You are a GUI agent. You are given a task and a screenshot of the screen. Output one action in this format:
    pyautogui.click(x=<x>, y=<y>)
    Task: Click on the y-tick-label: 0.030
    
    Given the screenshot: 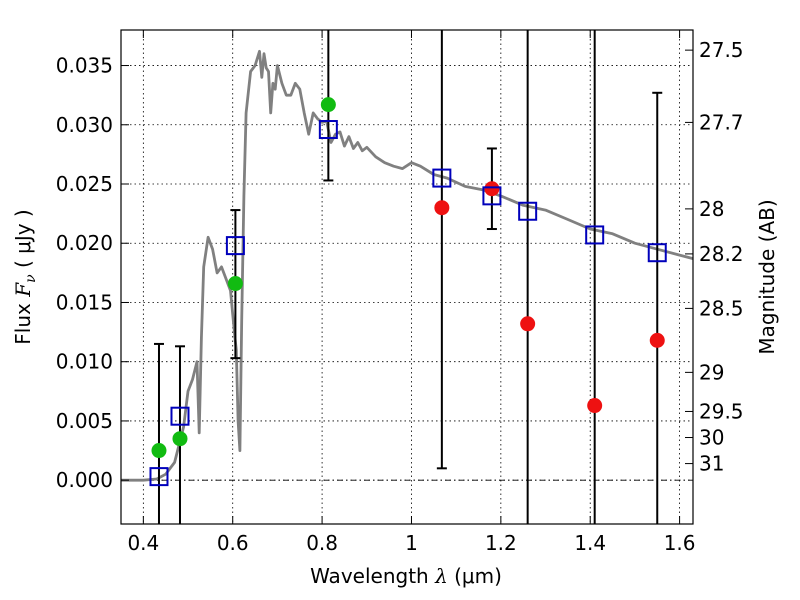 What is the action you would take?
    pyautogui.click(x=84, y=125)
    